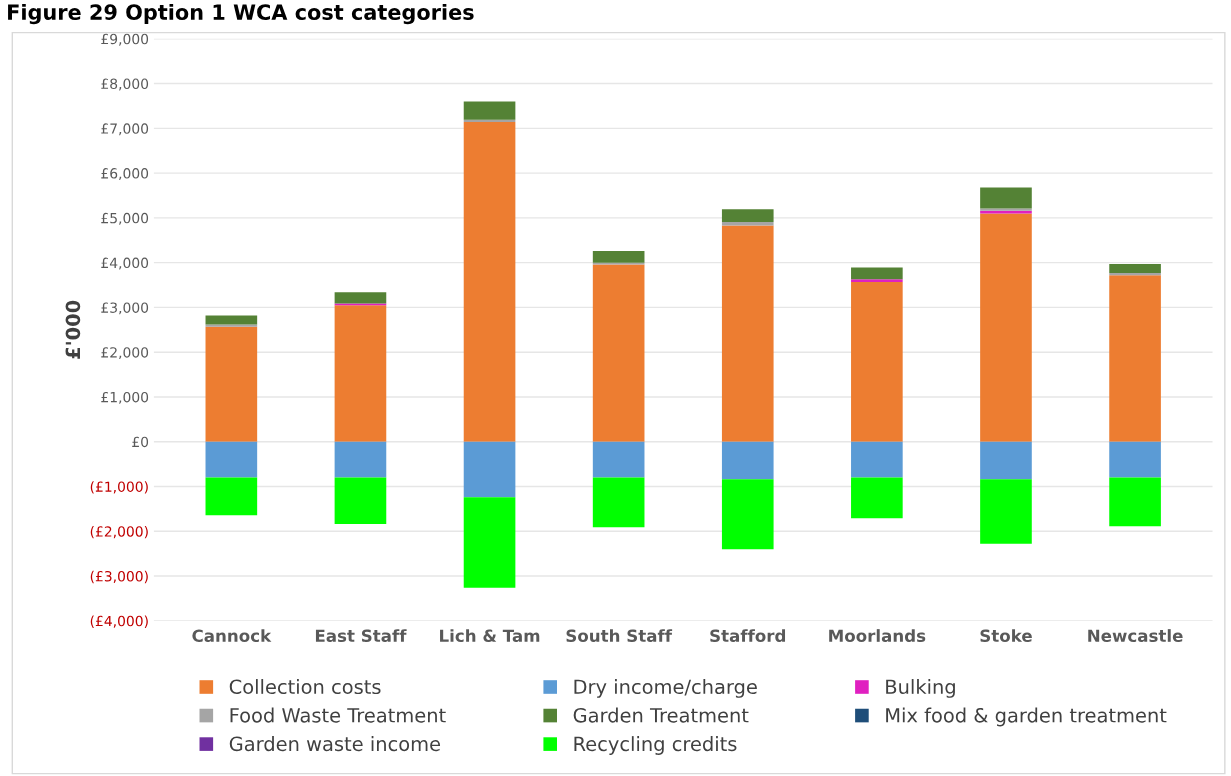 The height and width of the screenshot is (776, 1231). What do you see at coordinates (361, 636) in the screenshot?
I see `x-tick-label: East Staff` at bounding box center [361, 636].